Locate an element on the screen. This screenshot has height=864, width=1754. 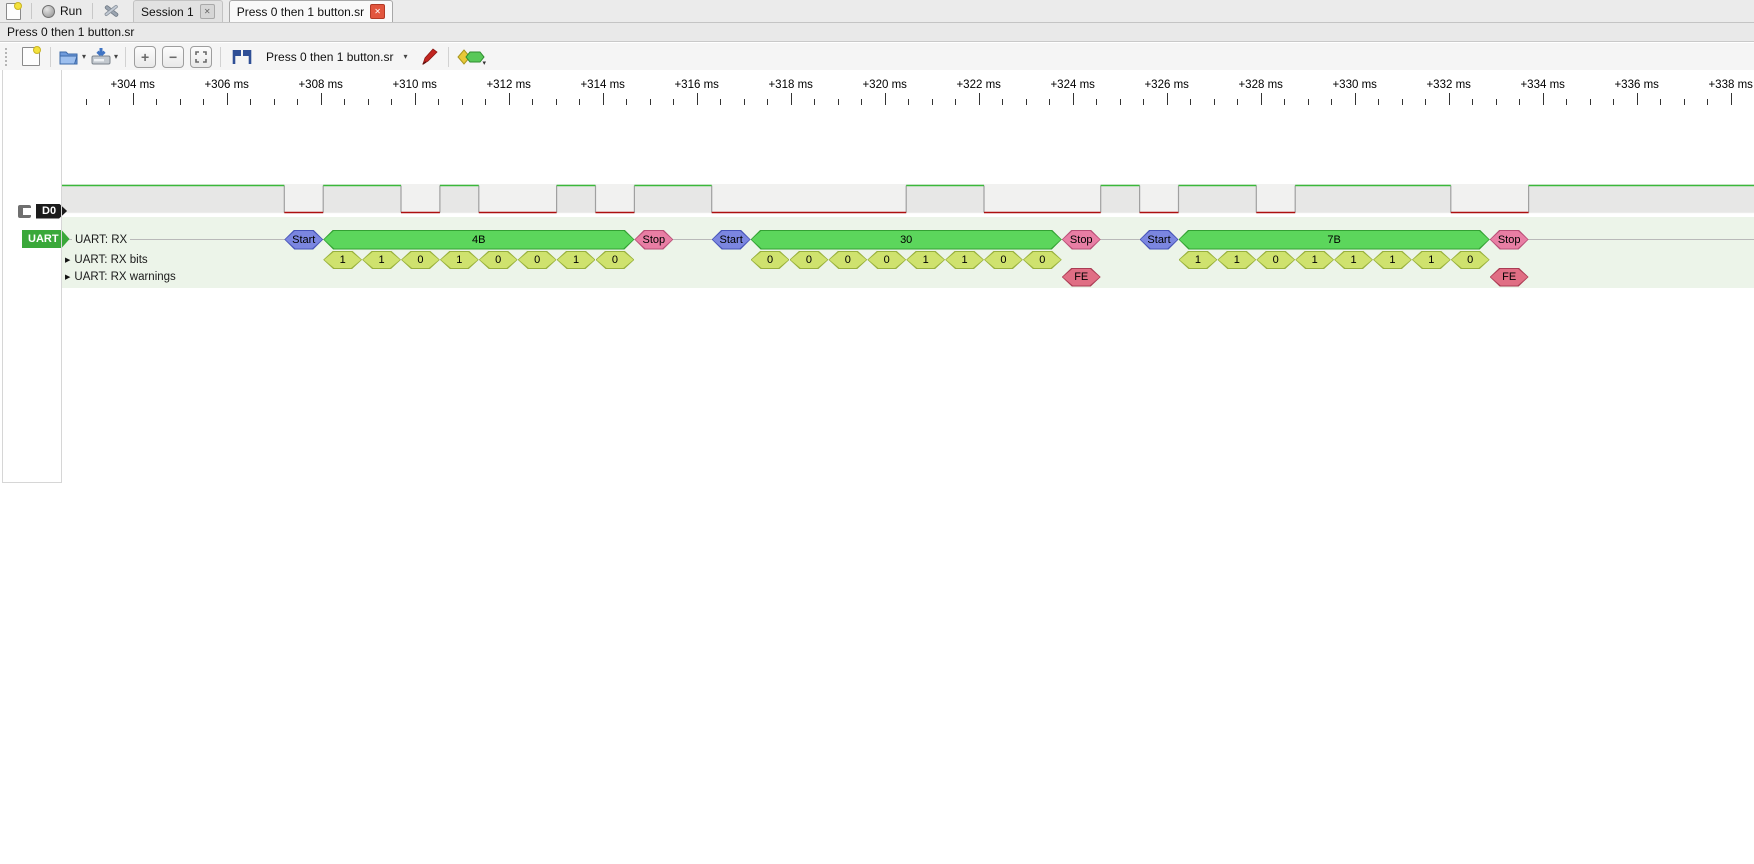
new-view-button is located at coordinates (31, 57).